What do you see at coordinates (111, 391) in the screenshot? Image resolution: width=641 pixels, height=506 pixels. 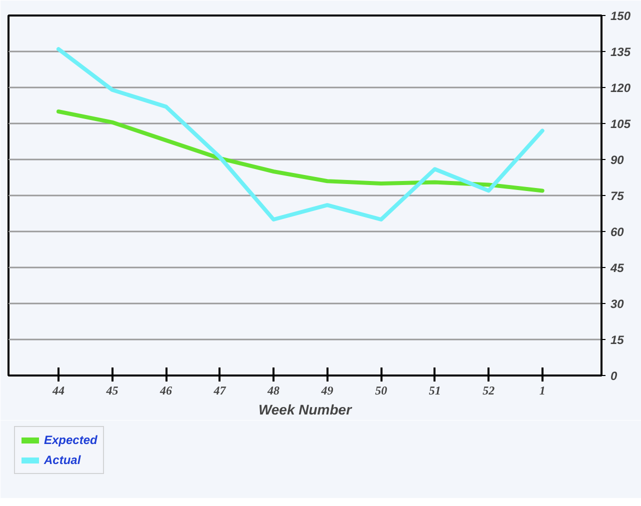 I see `x-tick-label: 45` at bounding box center [111, 391].